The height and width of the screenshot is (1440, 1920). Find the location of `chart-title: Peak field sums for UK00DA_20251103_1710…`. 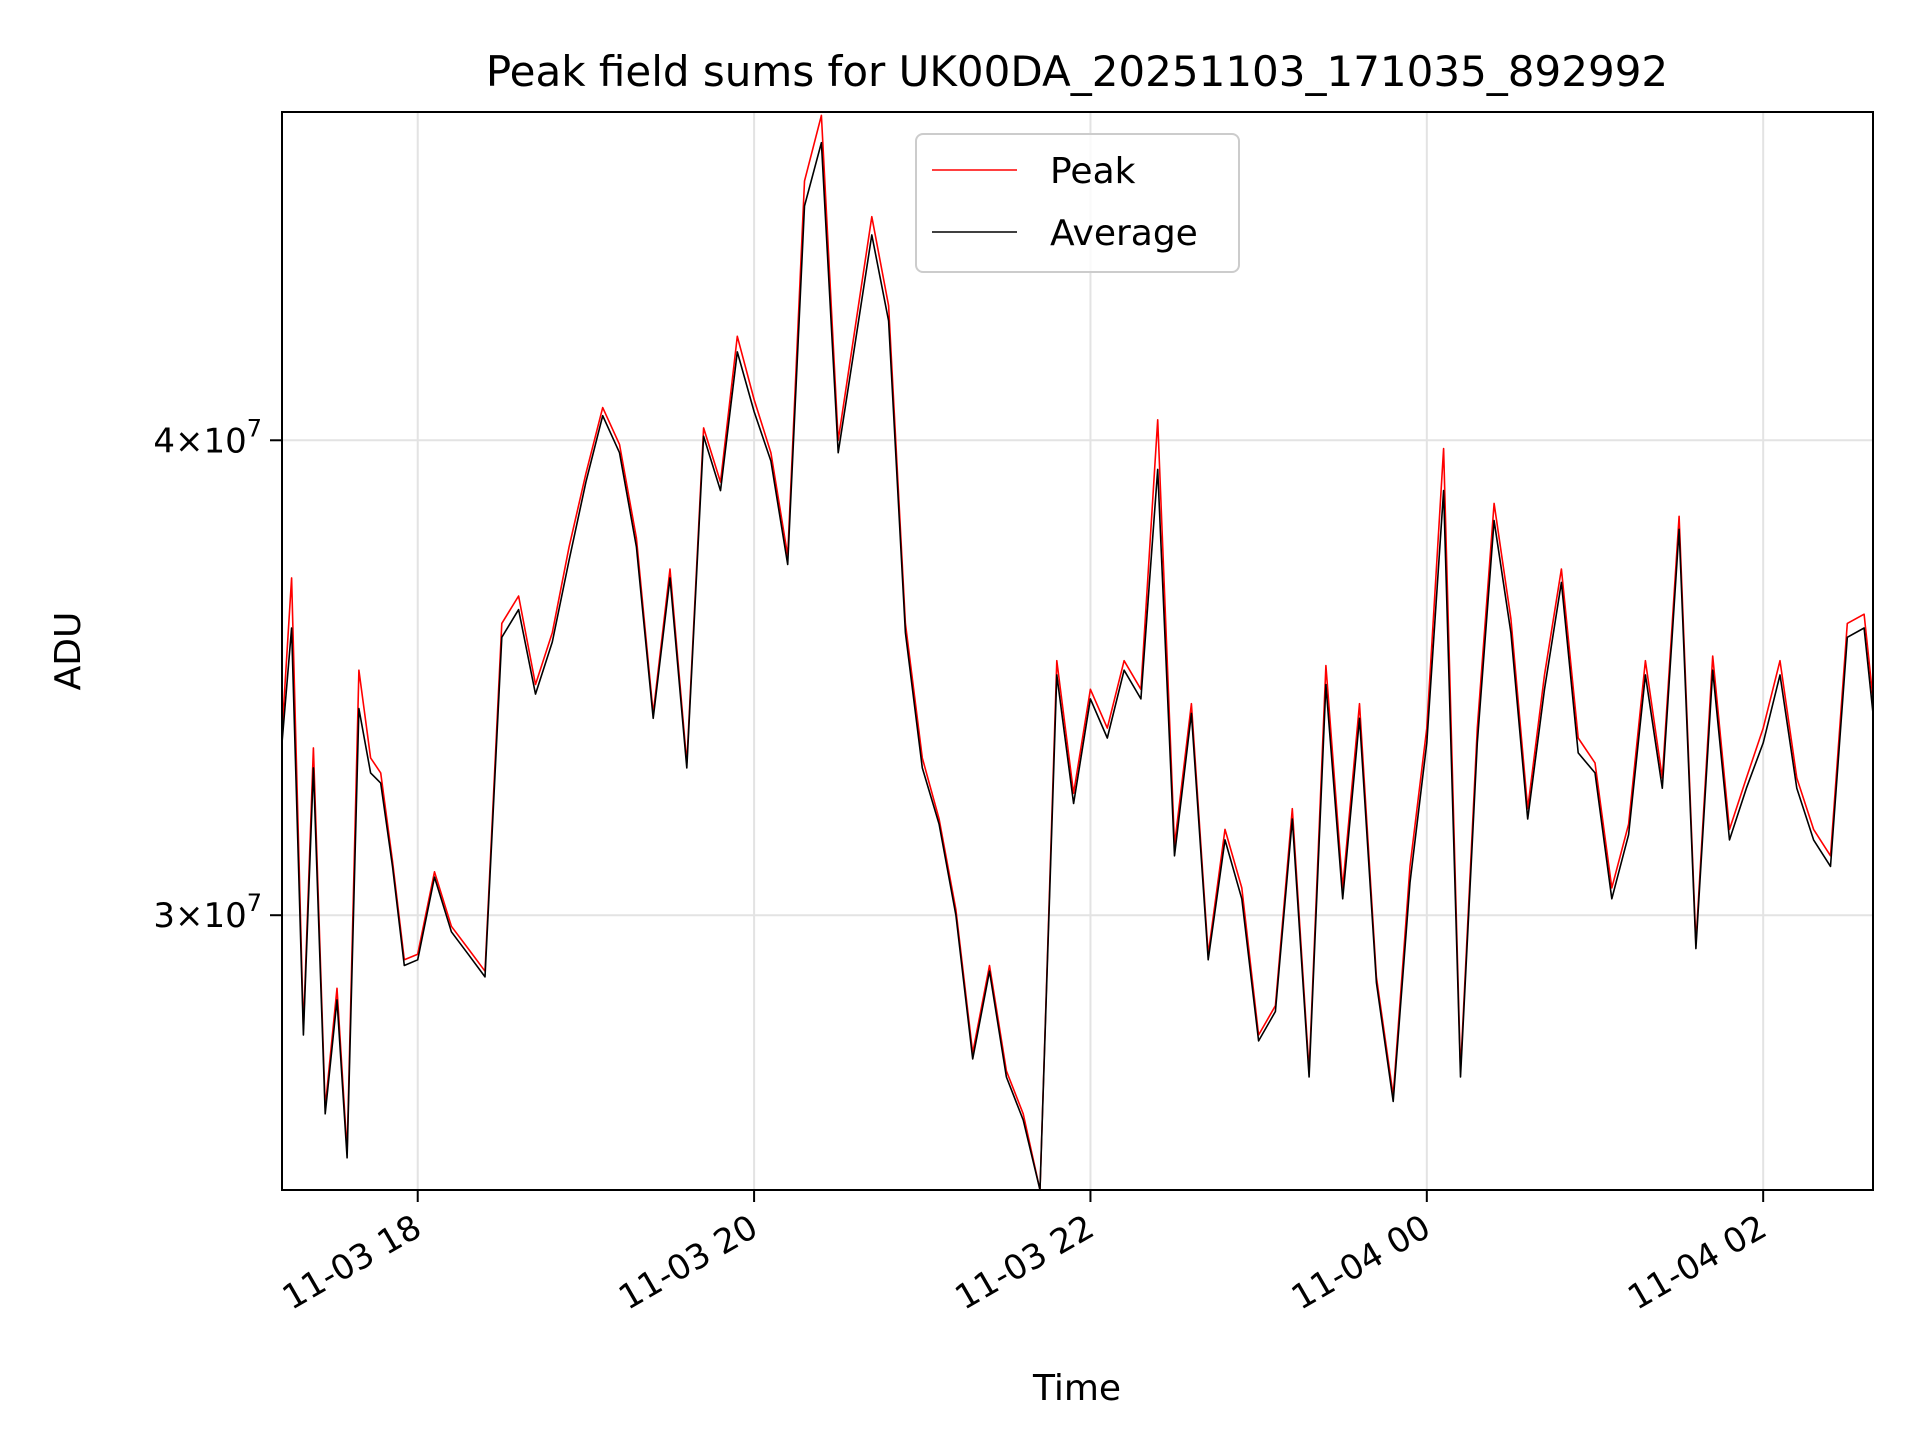

chart-title: Peak field sums for UK00DA_20251103_1710… is located at coordinates (1077, 71).